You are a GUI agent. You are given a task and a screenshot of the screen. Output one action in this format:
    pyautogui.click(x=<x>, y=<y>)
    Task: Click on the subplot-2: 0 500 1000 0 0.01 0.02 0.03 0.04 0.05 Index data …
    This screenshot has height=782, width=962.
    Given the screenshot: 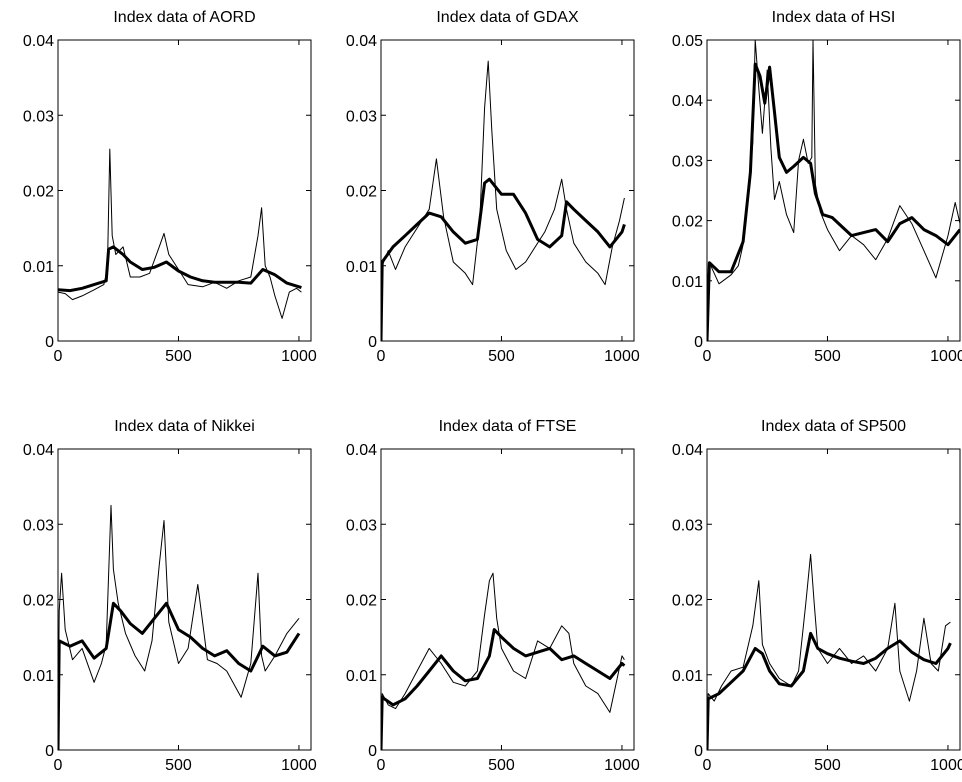 What is the action you would take?
    pyautogui.click(x=817, y=187)
    